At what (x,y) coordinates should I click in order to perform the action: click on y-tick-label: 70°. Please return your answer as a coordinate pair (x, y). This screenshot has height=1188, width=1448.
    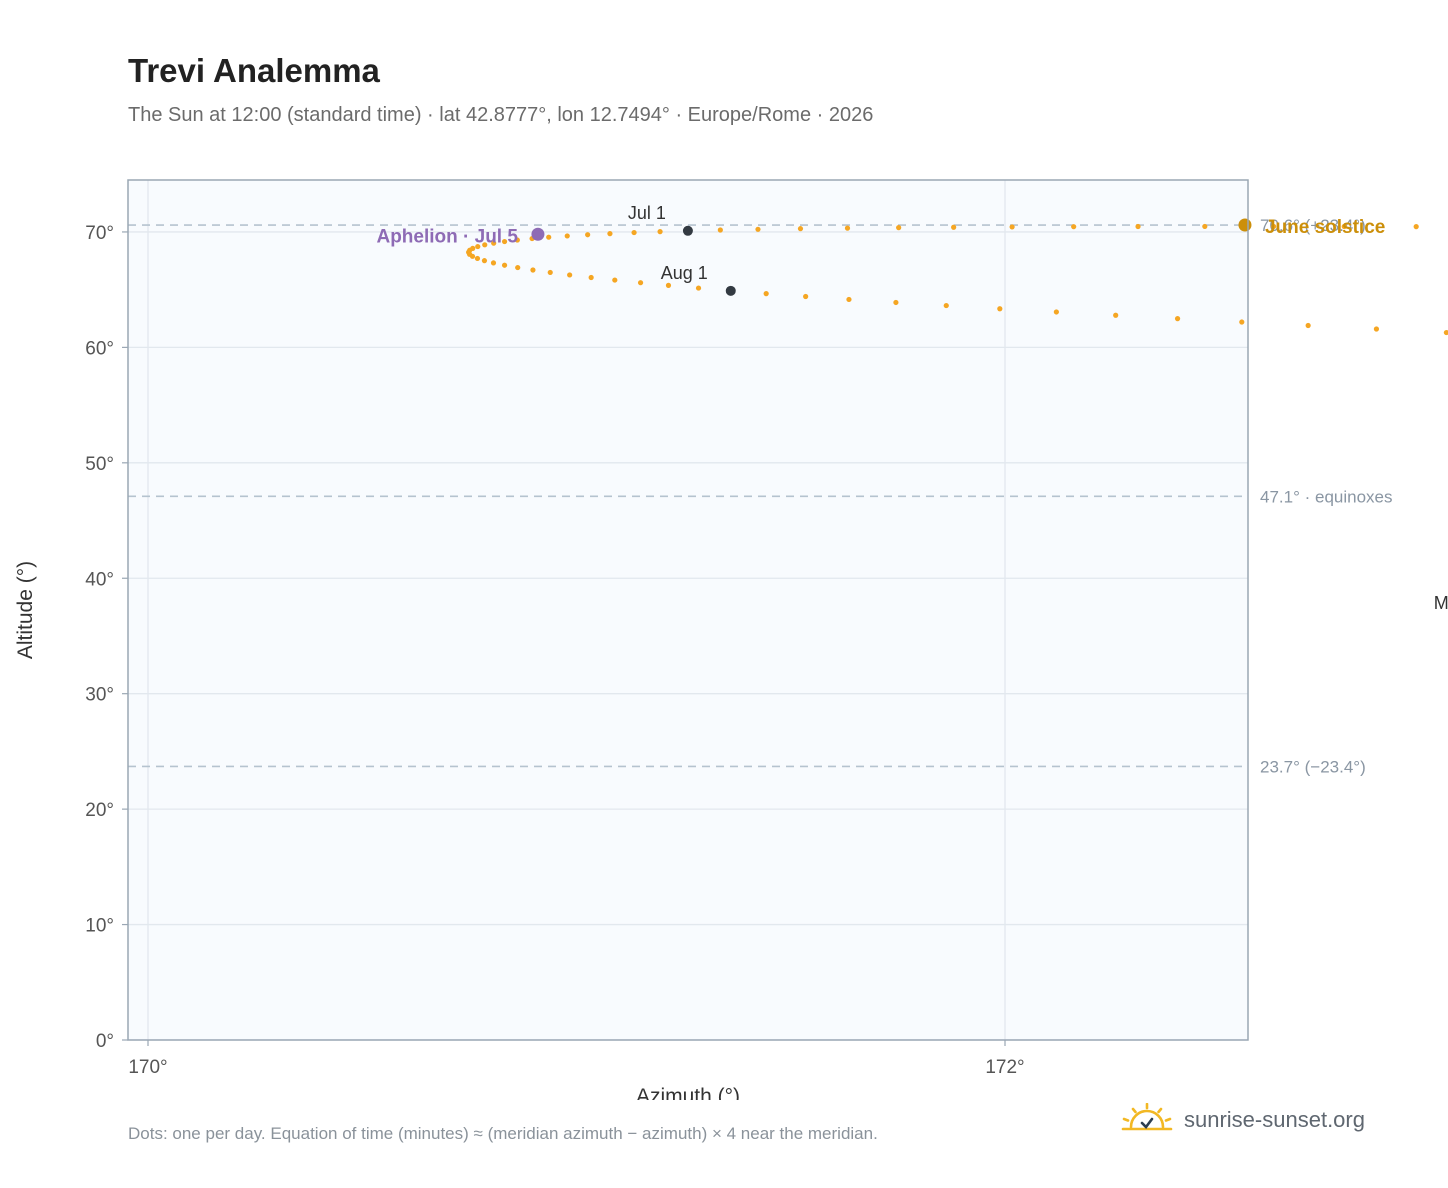
    Looking at the image, I should click on (99, 233).